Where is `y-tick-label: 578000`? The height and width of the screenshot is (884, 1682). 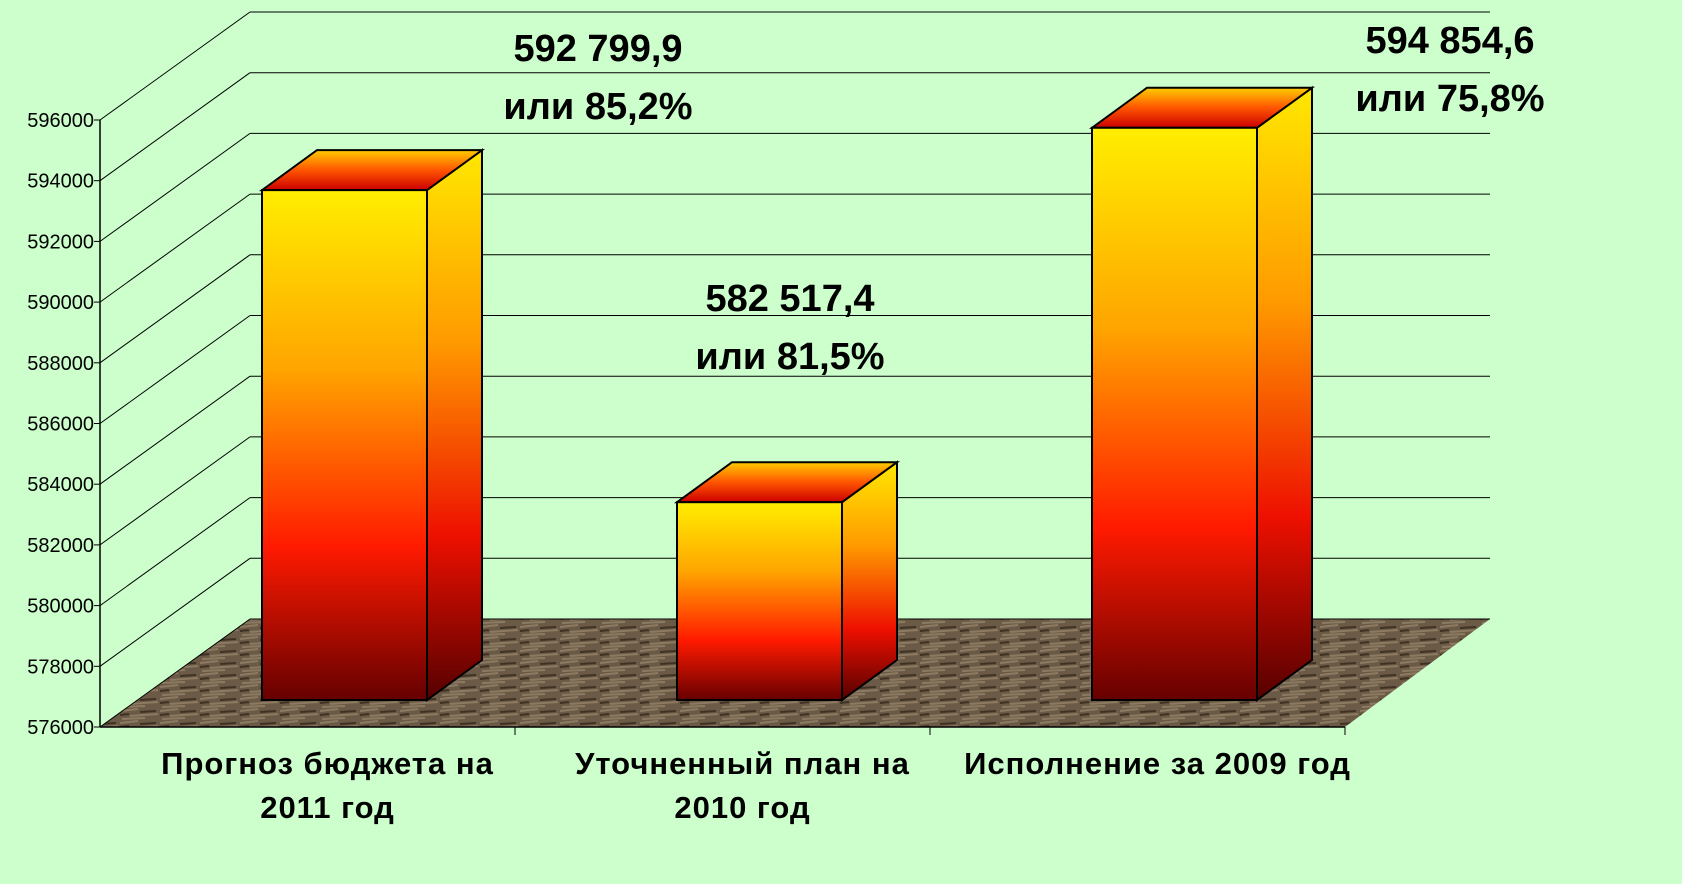 y-tick-label: 578000 is located at coordinates (60, 667).